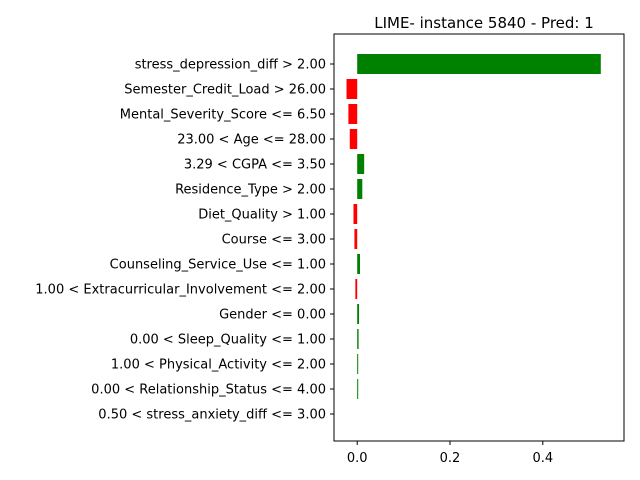  I want to click on y-tick-label-14: 0.50 < stress_anxiety_diff <= 3.00, so click(212, 415).